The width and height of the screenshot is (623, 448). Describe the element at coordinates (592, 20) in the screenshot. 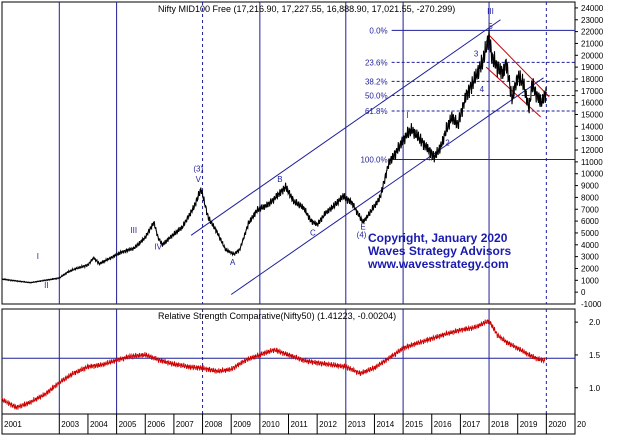

I see `price-ytick-label-23: 23000` at that location.